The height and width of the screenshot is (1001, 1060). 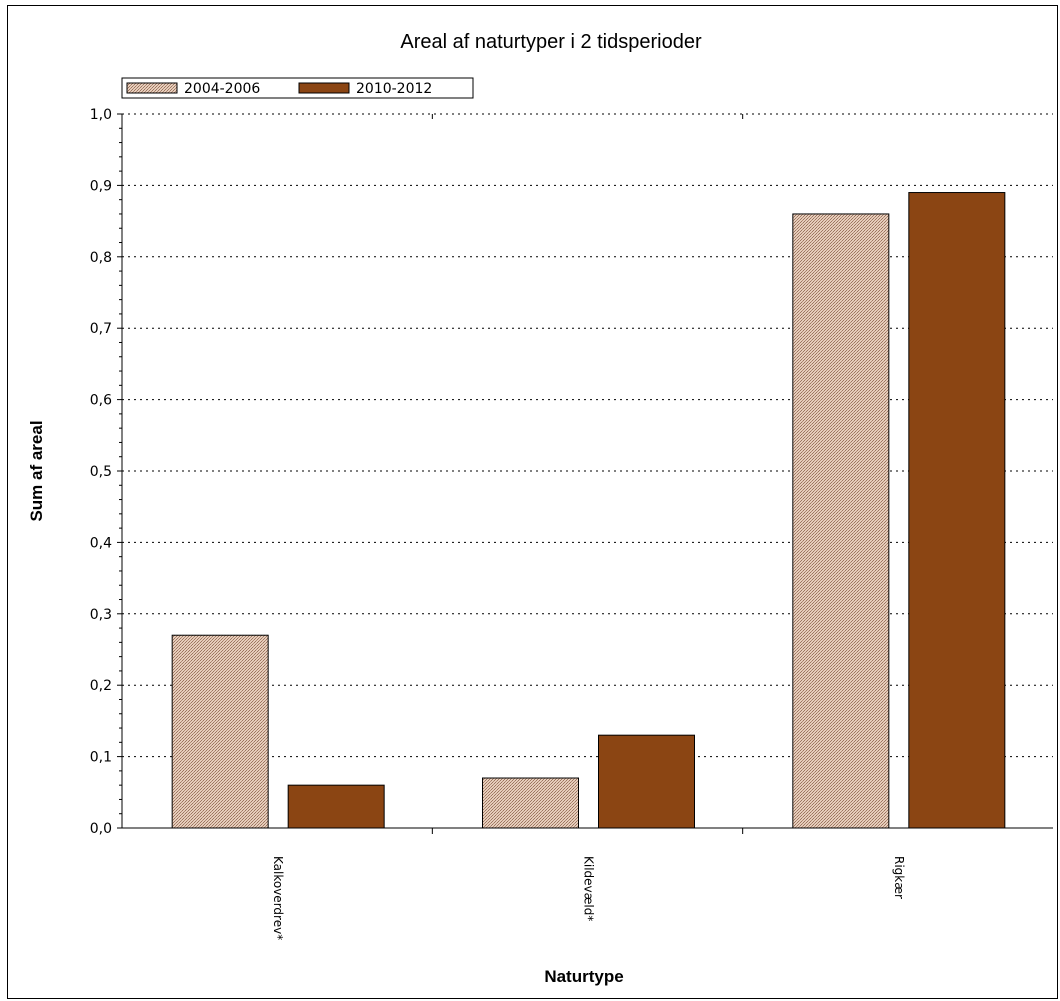 I want to click on y-tick-label: 1,0, so click(x=101, y=115).